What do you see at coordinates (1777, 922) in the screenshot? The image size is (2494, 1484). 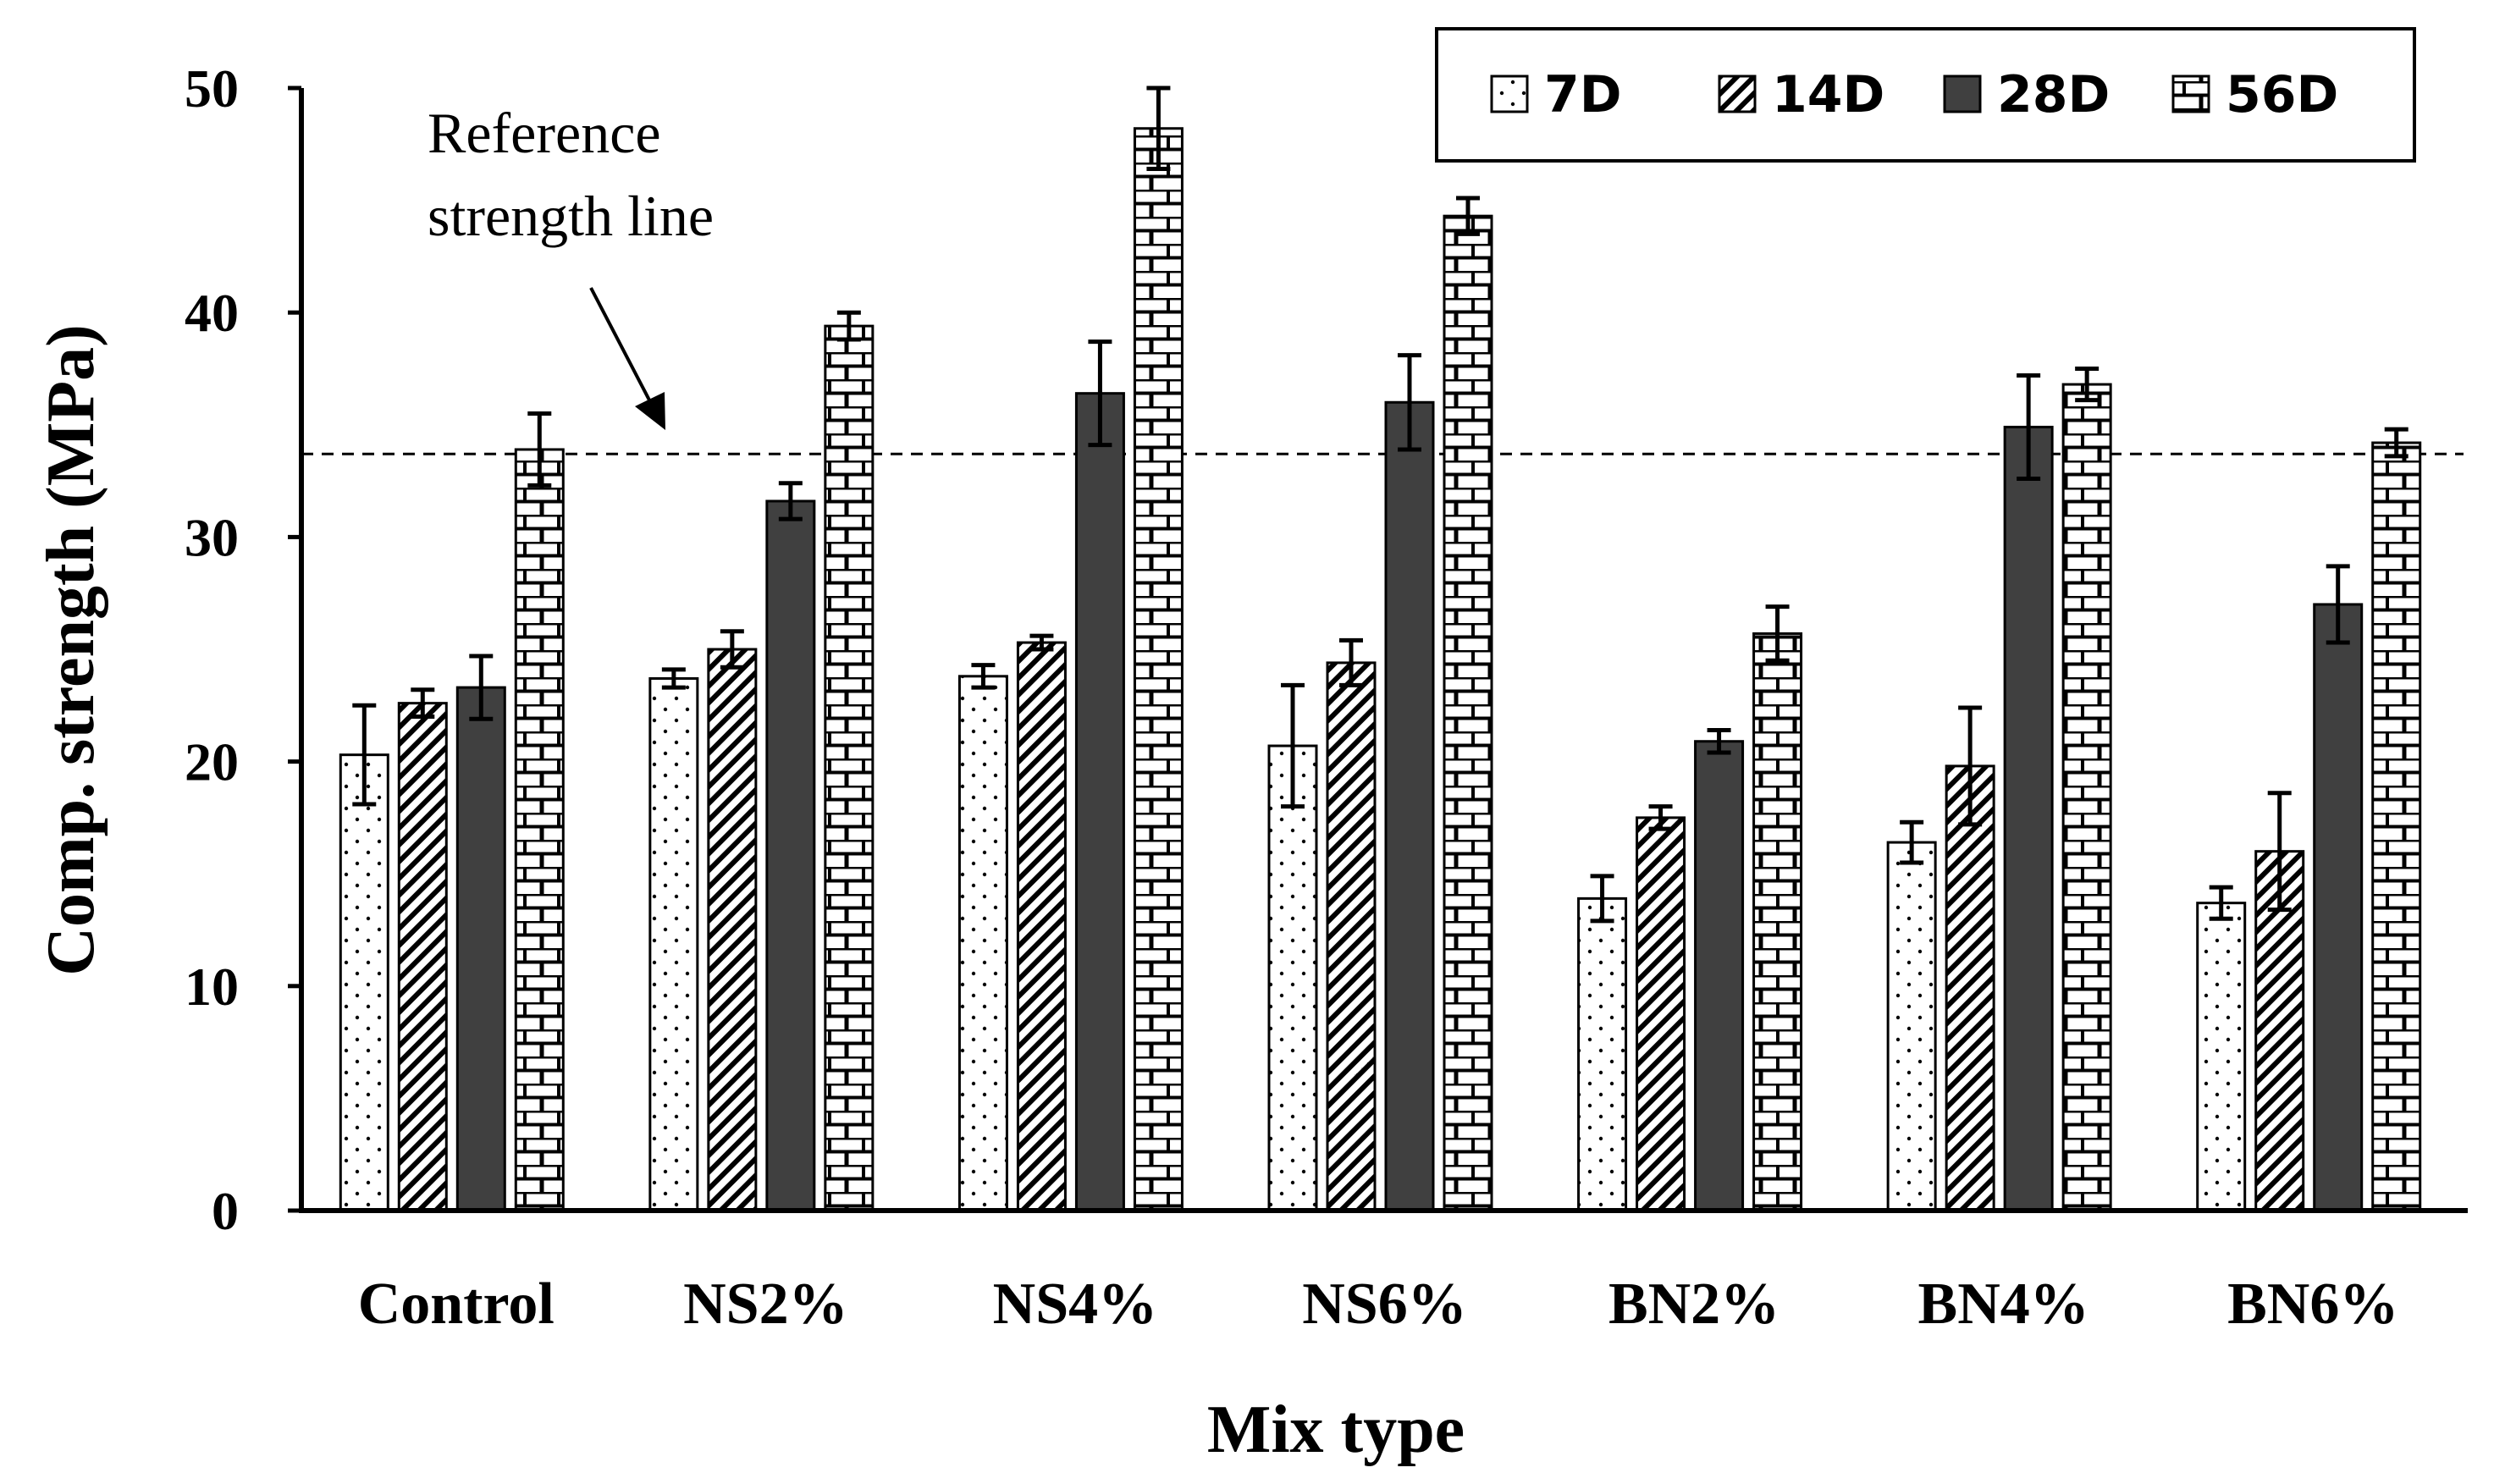 I see `bar-bn2pct-56d` at bounding box center [1777, 922].